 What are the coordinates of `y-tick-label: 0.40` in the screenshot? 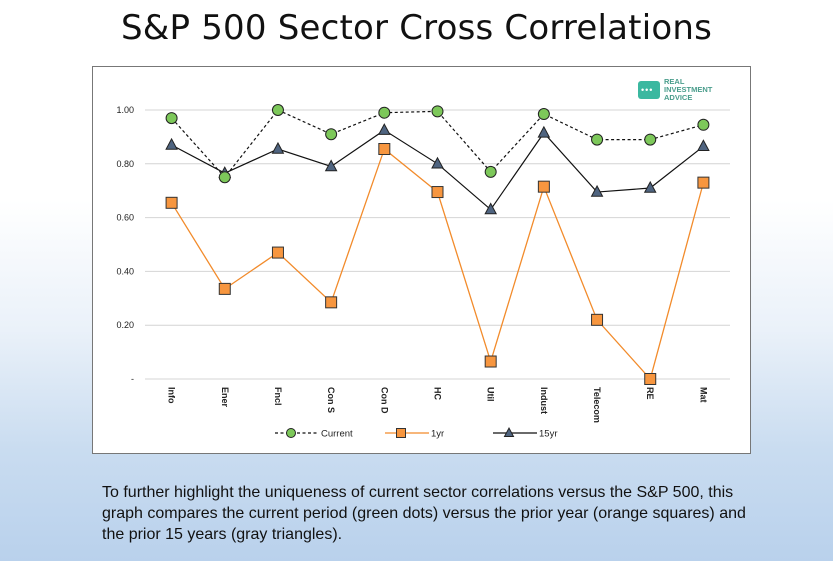 It's located at (125, 271).